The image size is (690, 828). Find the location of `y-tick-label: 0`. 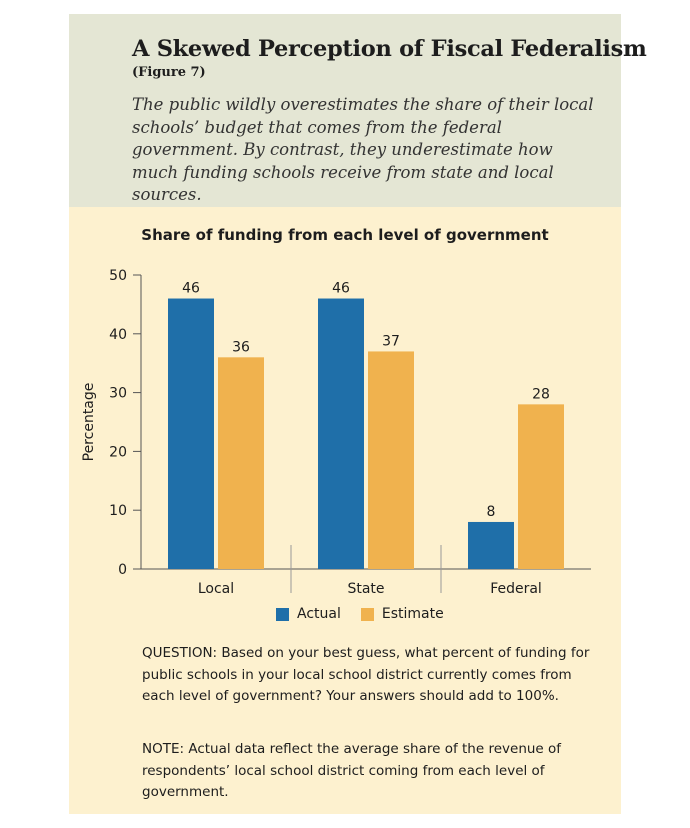

y-tick-label: 0 is located at coordinates (122, 570).